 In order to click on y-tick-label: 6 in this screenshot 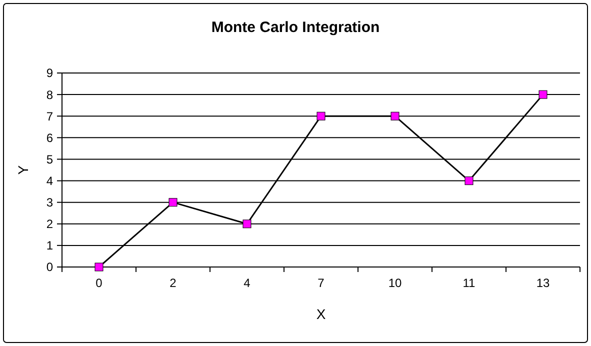, I will do `click(50, 137)`.